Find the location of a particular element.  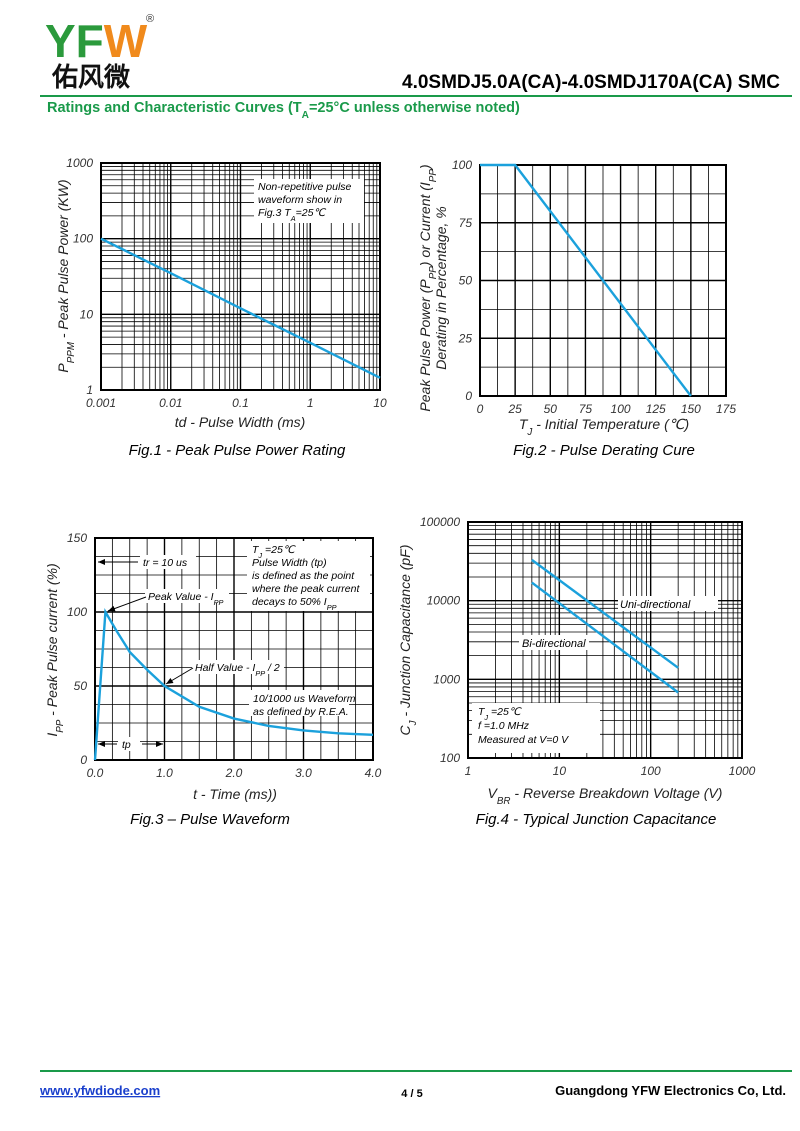

logo-part: W is located at coordinates (126, 41).